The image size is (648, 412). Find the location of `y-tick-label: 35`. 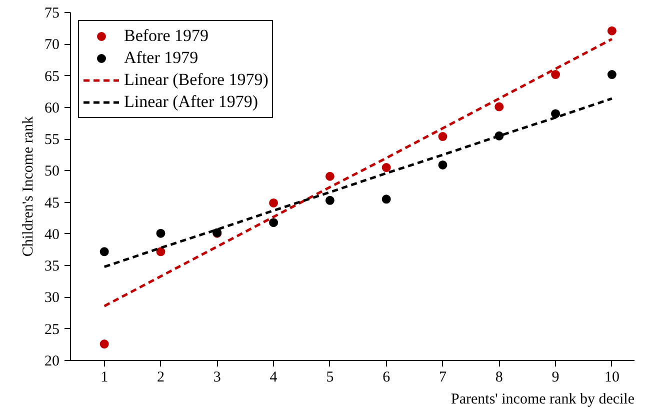

y-tick-label: 35 is located at coordinates (52, 266).